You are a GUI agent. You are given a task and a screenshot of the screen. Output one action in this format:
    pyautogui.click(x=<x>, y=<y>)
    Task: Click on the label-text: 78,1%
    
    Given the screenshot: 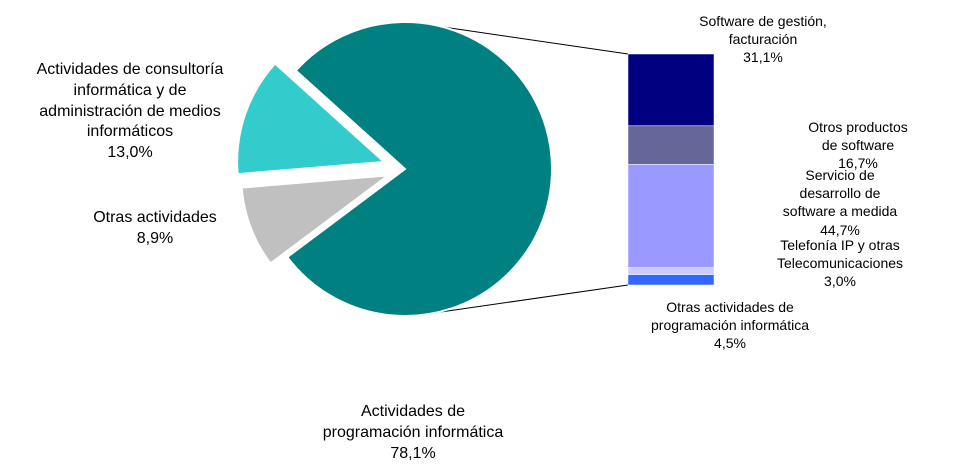 What is the action you would take?
    pyautogui.click(x=413, y=453)
    